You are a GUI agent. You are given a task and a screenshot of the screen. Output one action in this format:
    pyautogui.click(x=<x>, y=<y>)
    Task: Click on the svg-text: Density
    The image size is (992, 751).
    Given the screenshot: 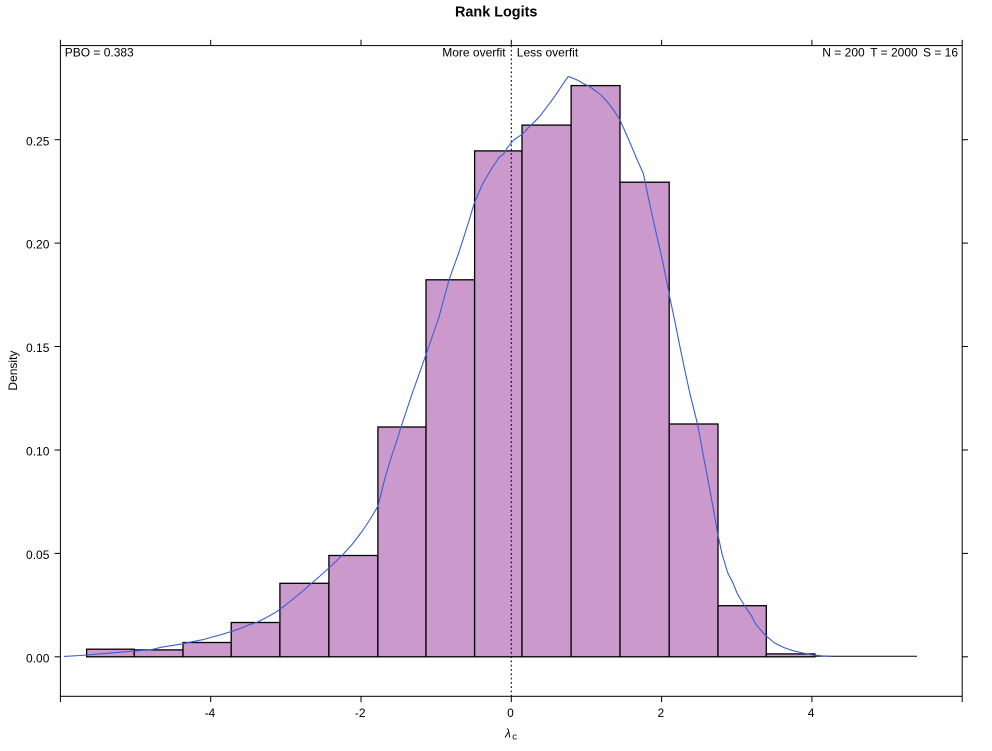 What is the action you would take?
    pyautogui.click(x=13, y=371)
    